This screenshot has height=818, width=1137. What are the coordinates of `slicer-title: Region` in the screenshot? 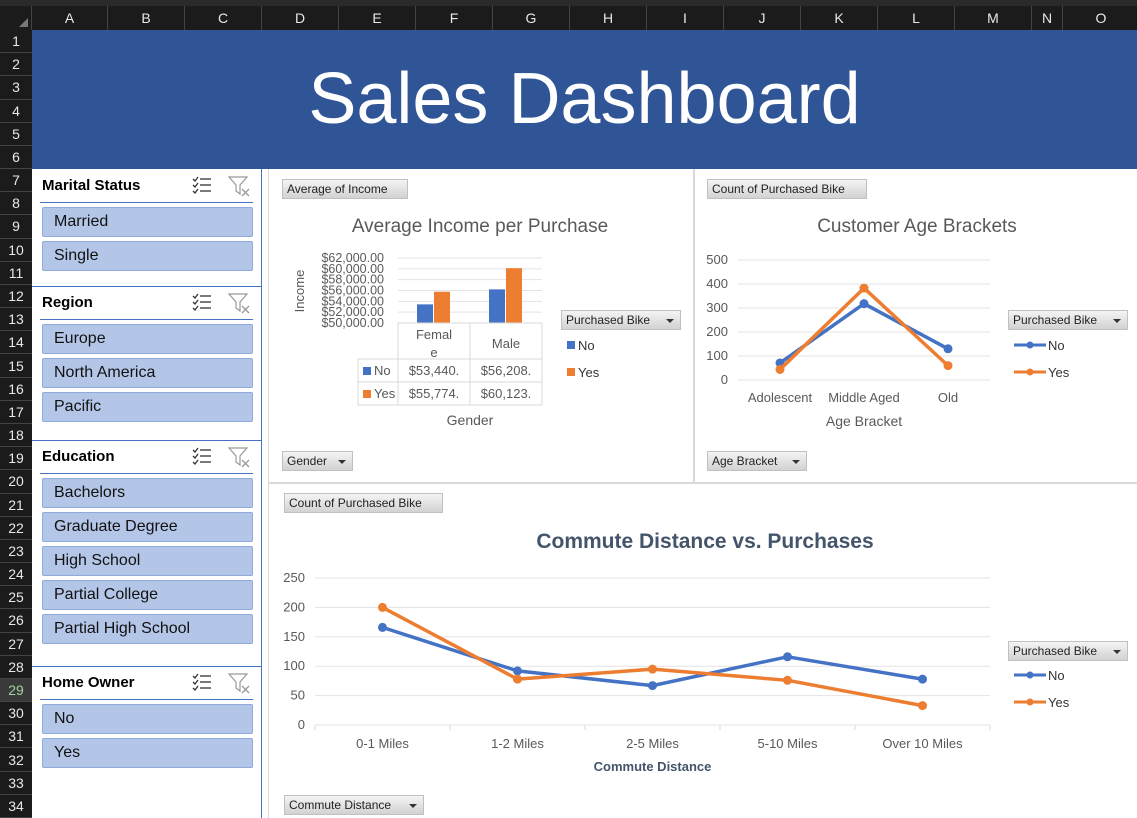 It's located at (67, 302).